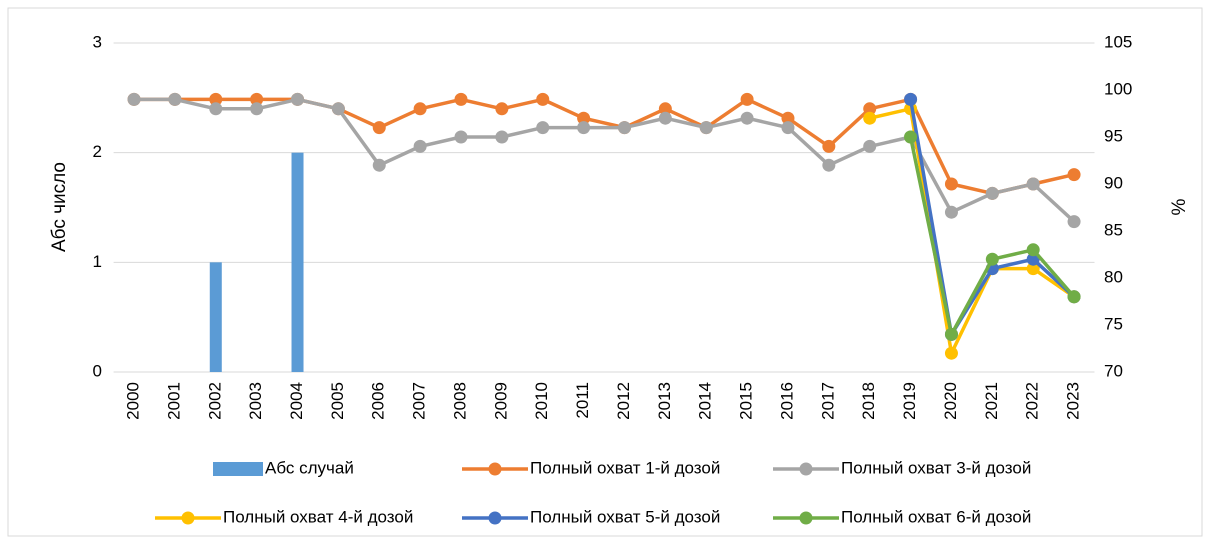 The height and width of the screenshot is (544, 1211). I want to click on legend-label: Полный охват 3-й дозой, so click(936, 467).